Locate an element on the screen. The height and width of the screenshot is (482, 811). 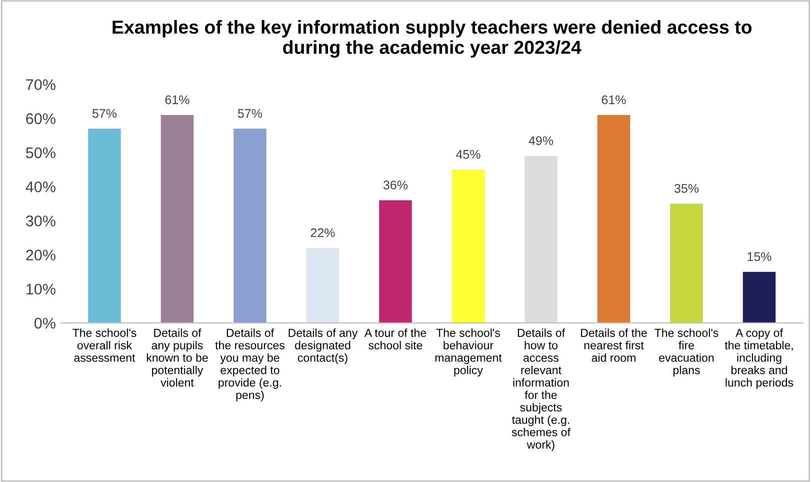
y-tick-label: 0% is located at coordinates (45, 323).